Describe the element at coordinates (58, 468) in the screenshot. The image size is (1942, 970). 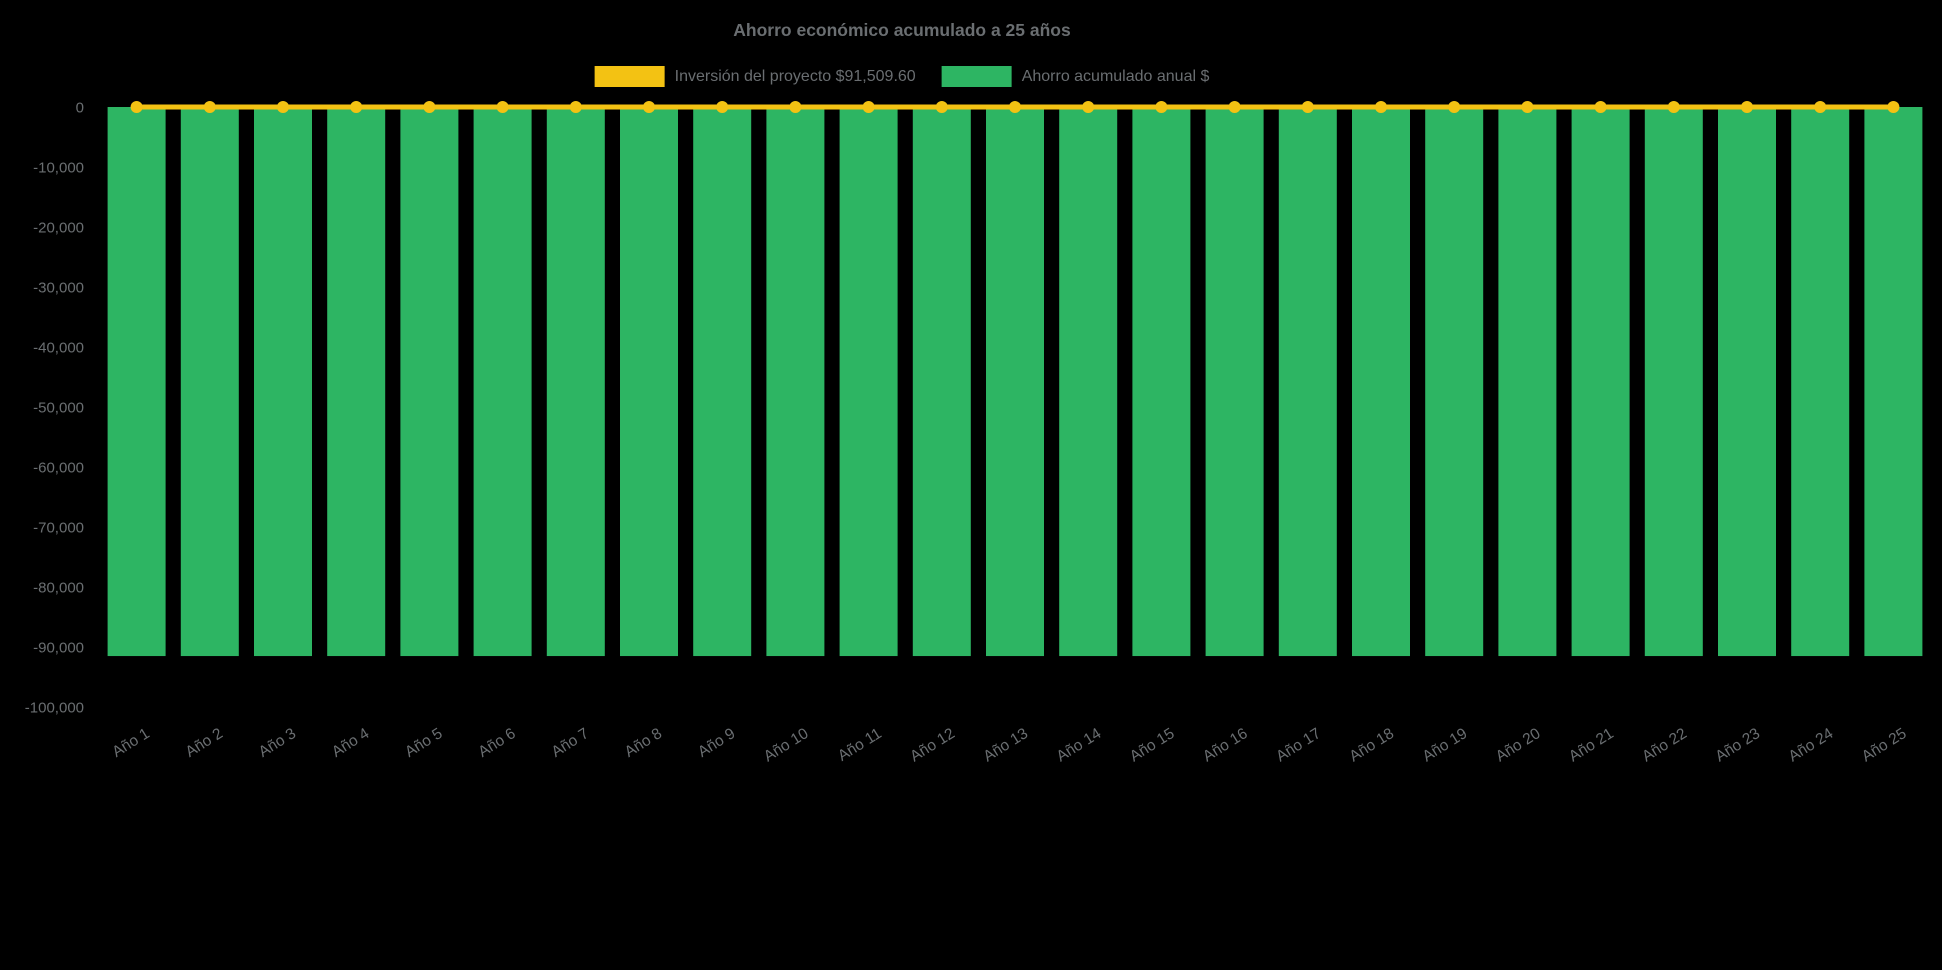
I see `y-tick-label: -60,000` at that location.